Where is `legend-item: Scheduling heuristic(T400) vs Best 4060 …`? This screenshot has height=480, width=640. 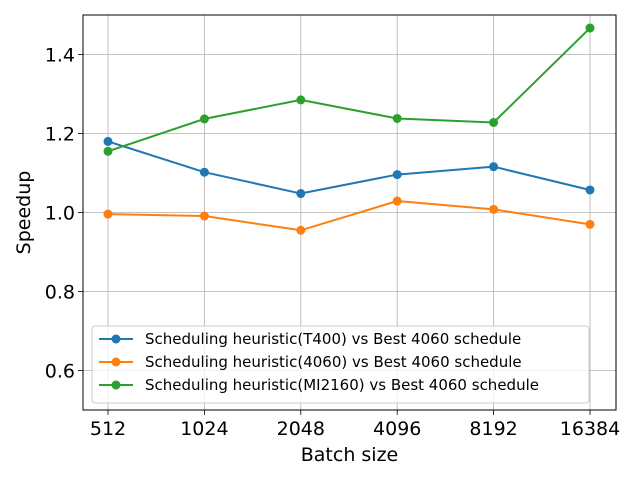 legend-item: Scheduling heuristic(T400) vs Best 4060 … is located at coordinates (310, 339).